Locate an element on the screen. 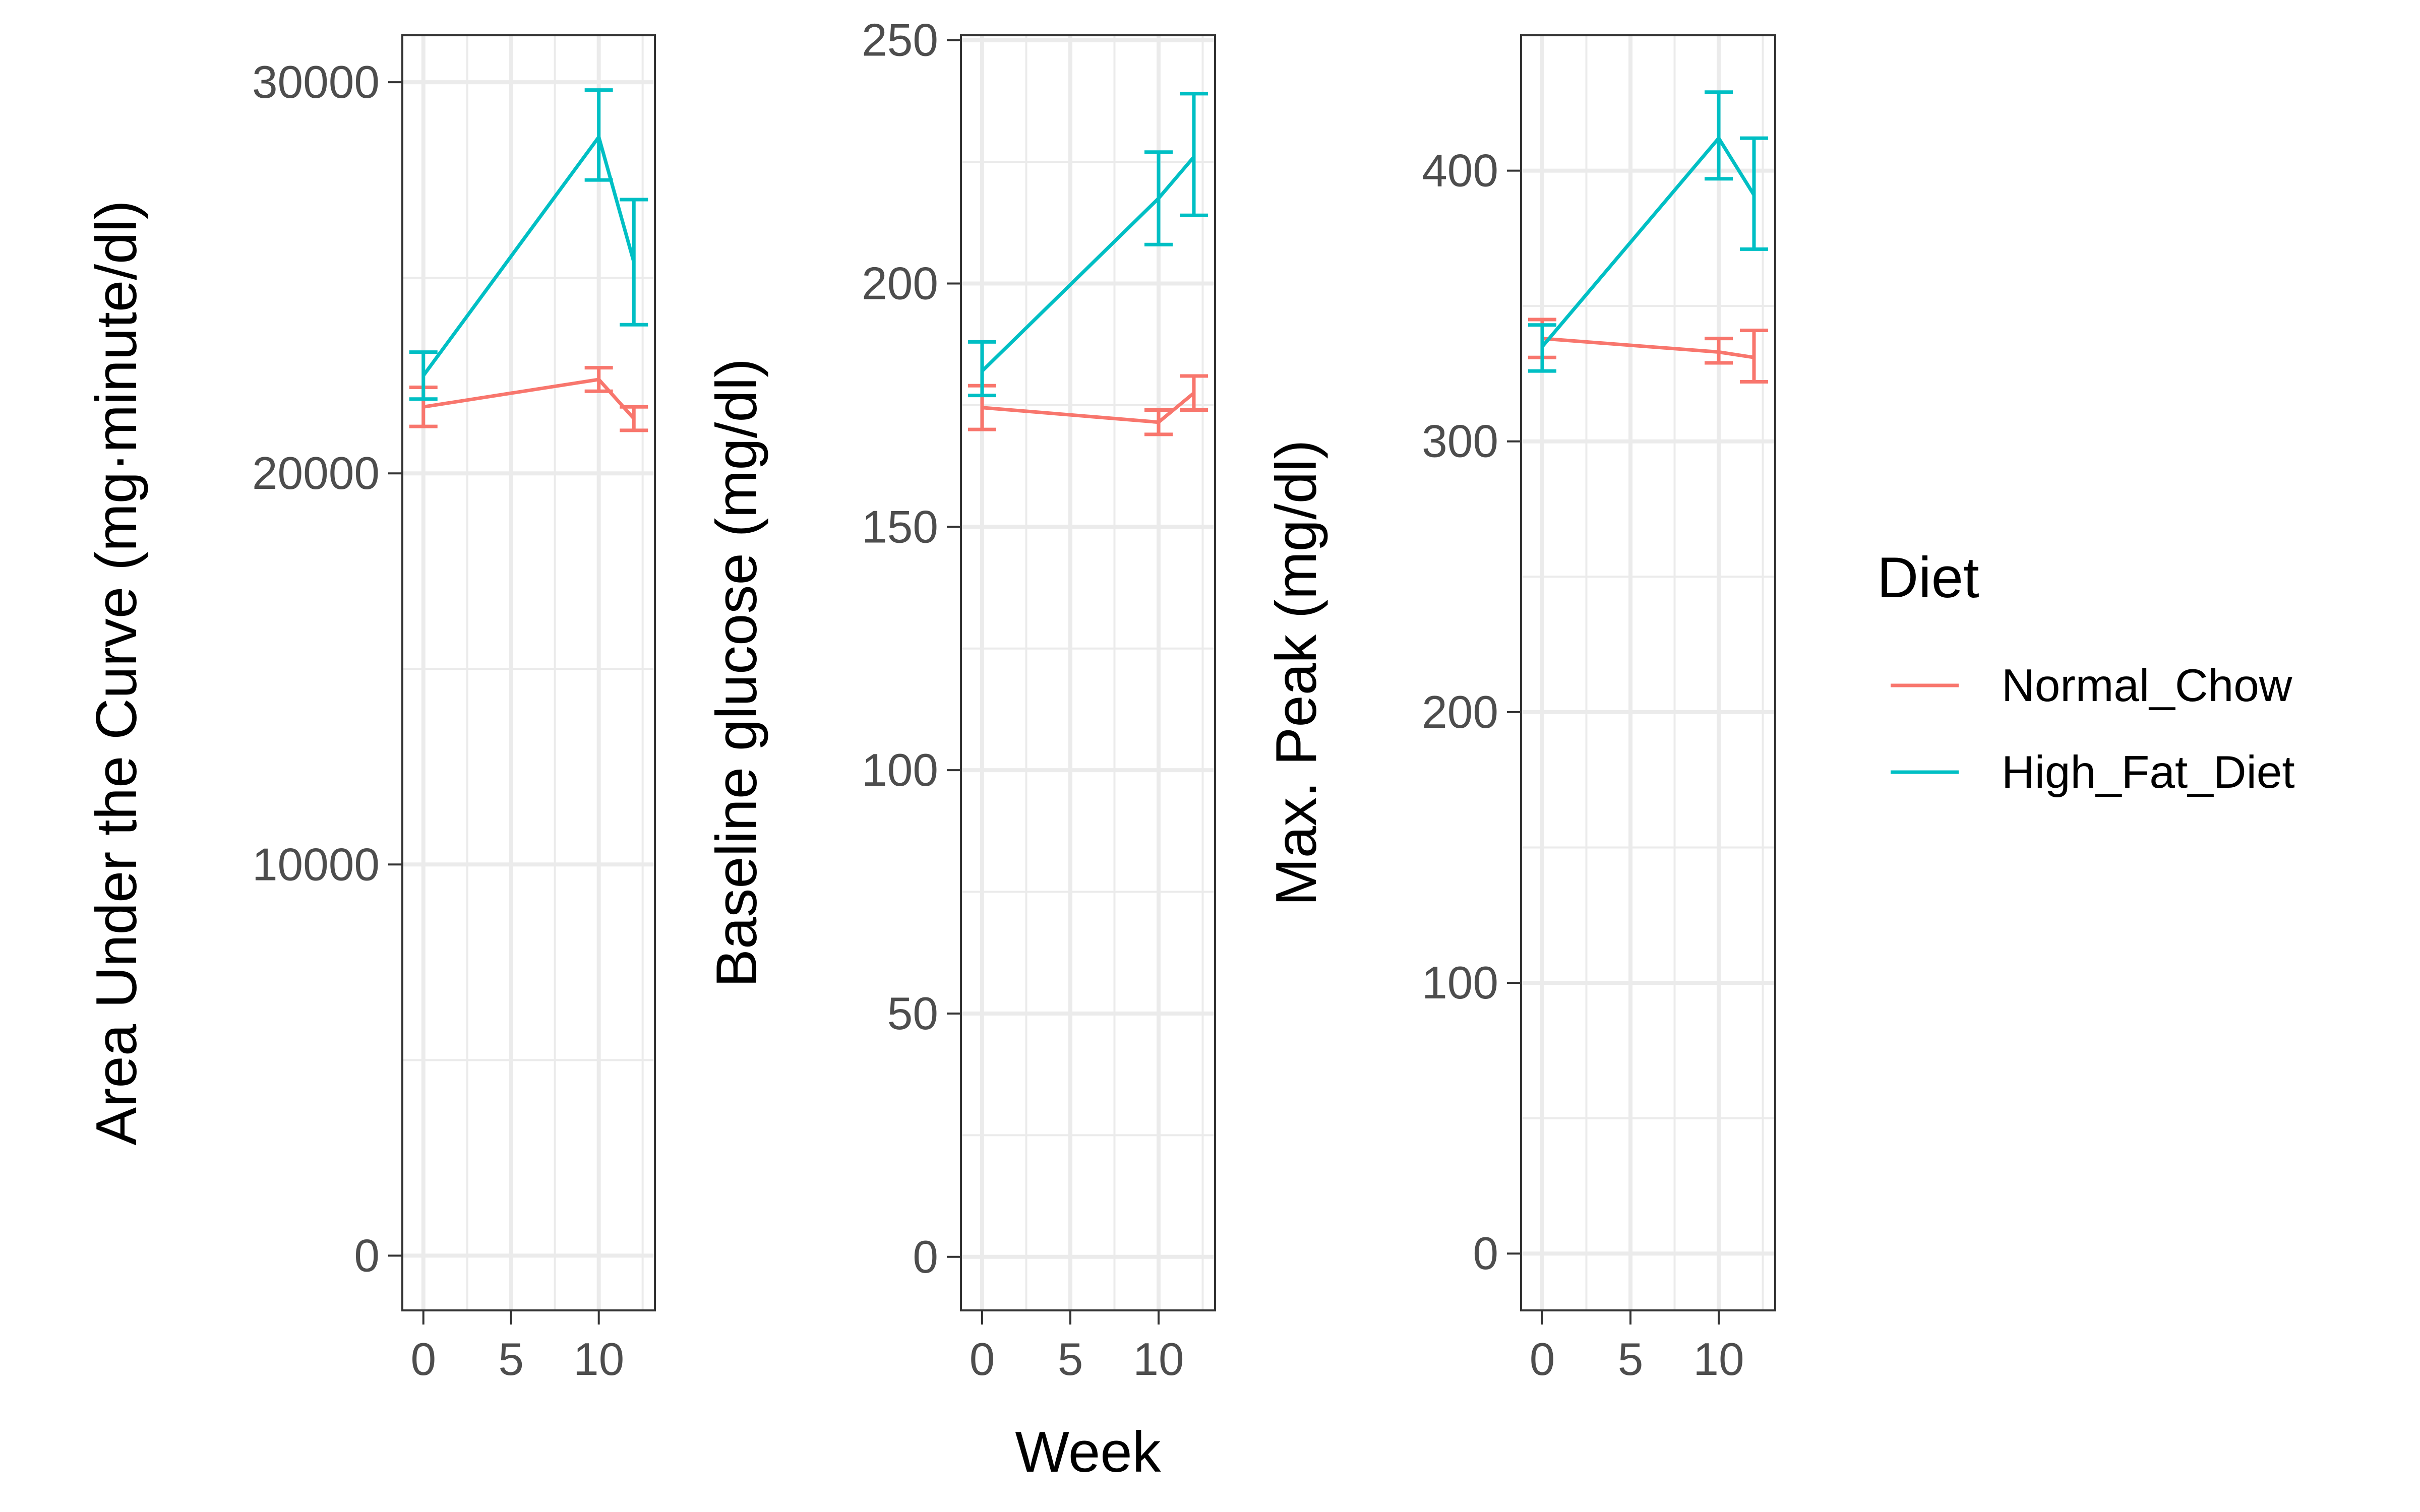  x-axis-title: Week is located at coordinates (1088, 1452).